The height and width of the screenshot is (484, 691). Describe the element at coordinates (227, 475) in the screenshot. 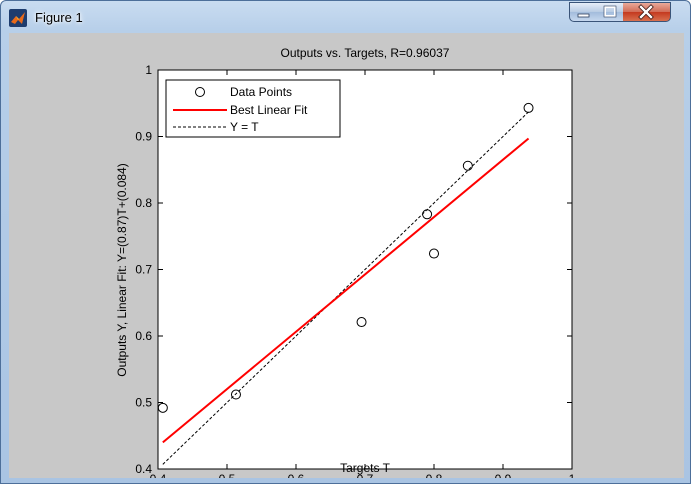

I see `x-tick-label: 0.5` at that location.